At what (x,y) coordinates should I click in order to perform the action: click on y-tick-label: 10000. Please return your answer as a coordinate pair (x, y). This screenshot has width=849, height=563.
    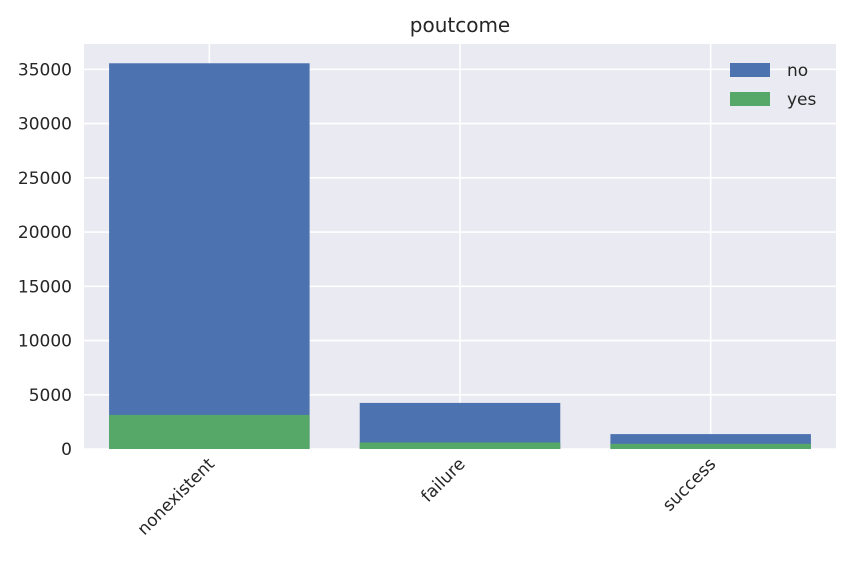
    Looking at the image, I should click on (45, 342).